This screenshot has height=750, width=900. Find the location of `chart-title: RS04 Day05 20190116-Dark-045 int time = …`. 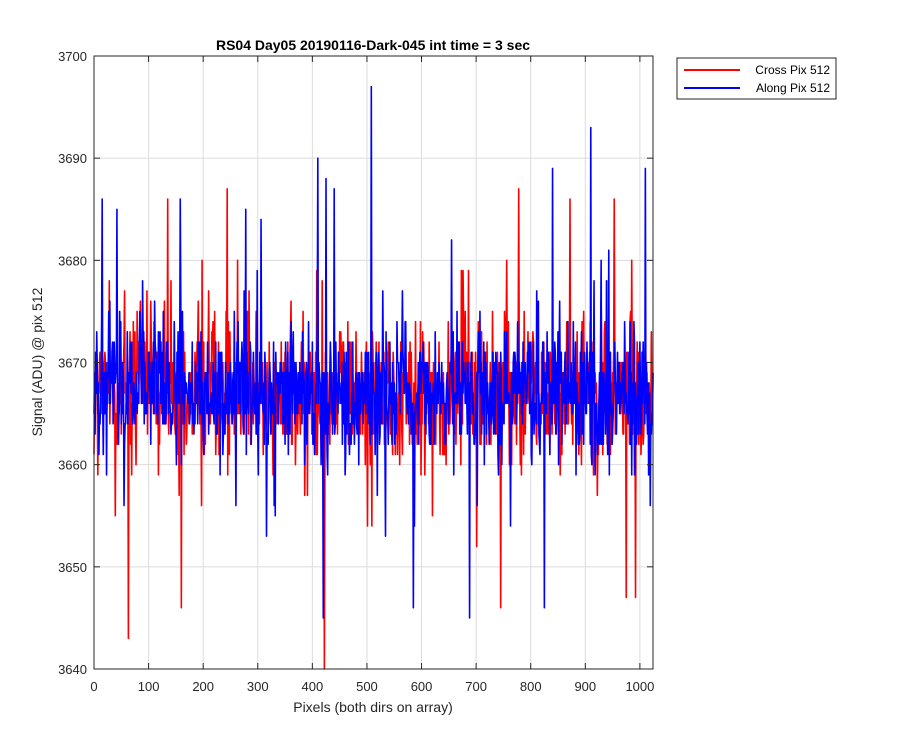

chart-title: RS04 Day05 20190116-Dark-045 int time = … is located at coordinates (373, 45).